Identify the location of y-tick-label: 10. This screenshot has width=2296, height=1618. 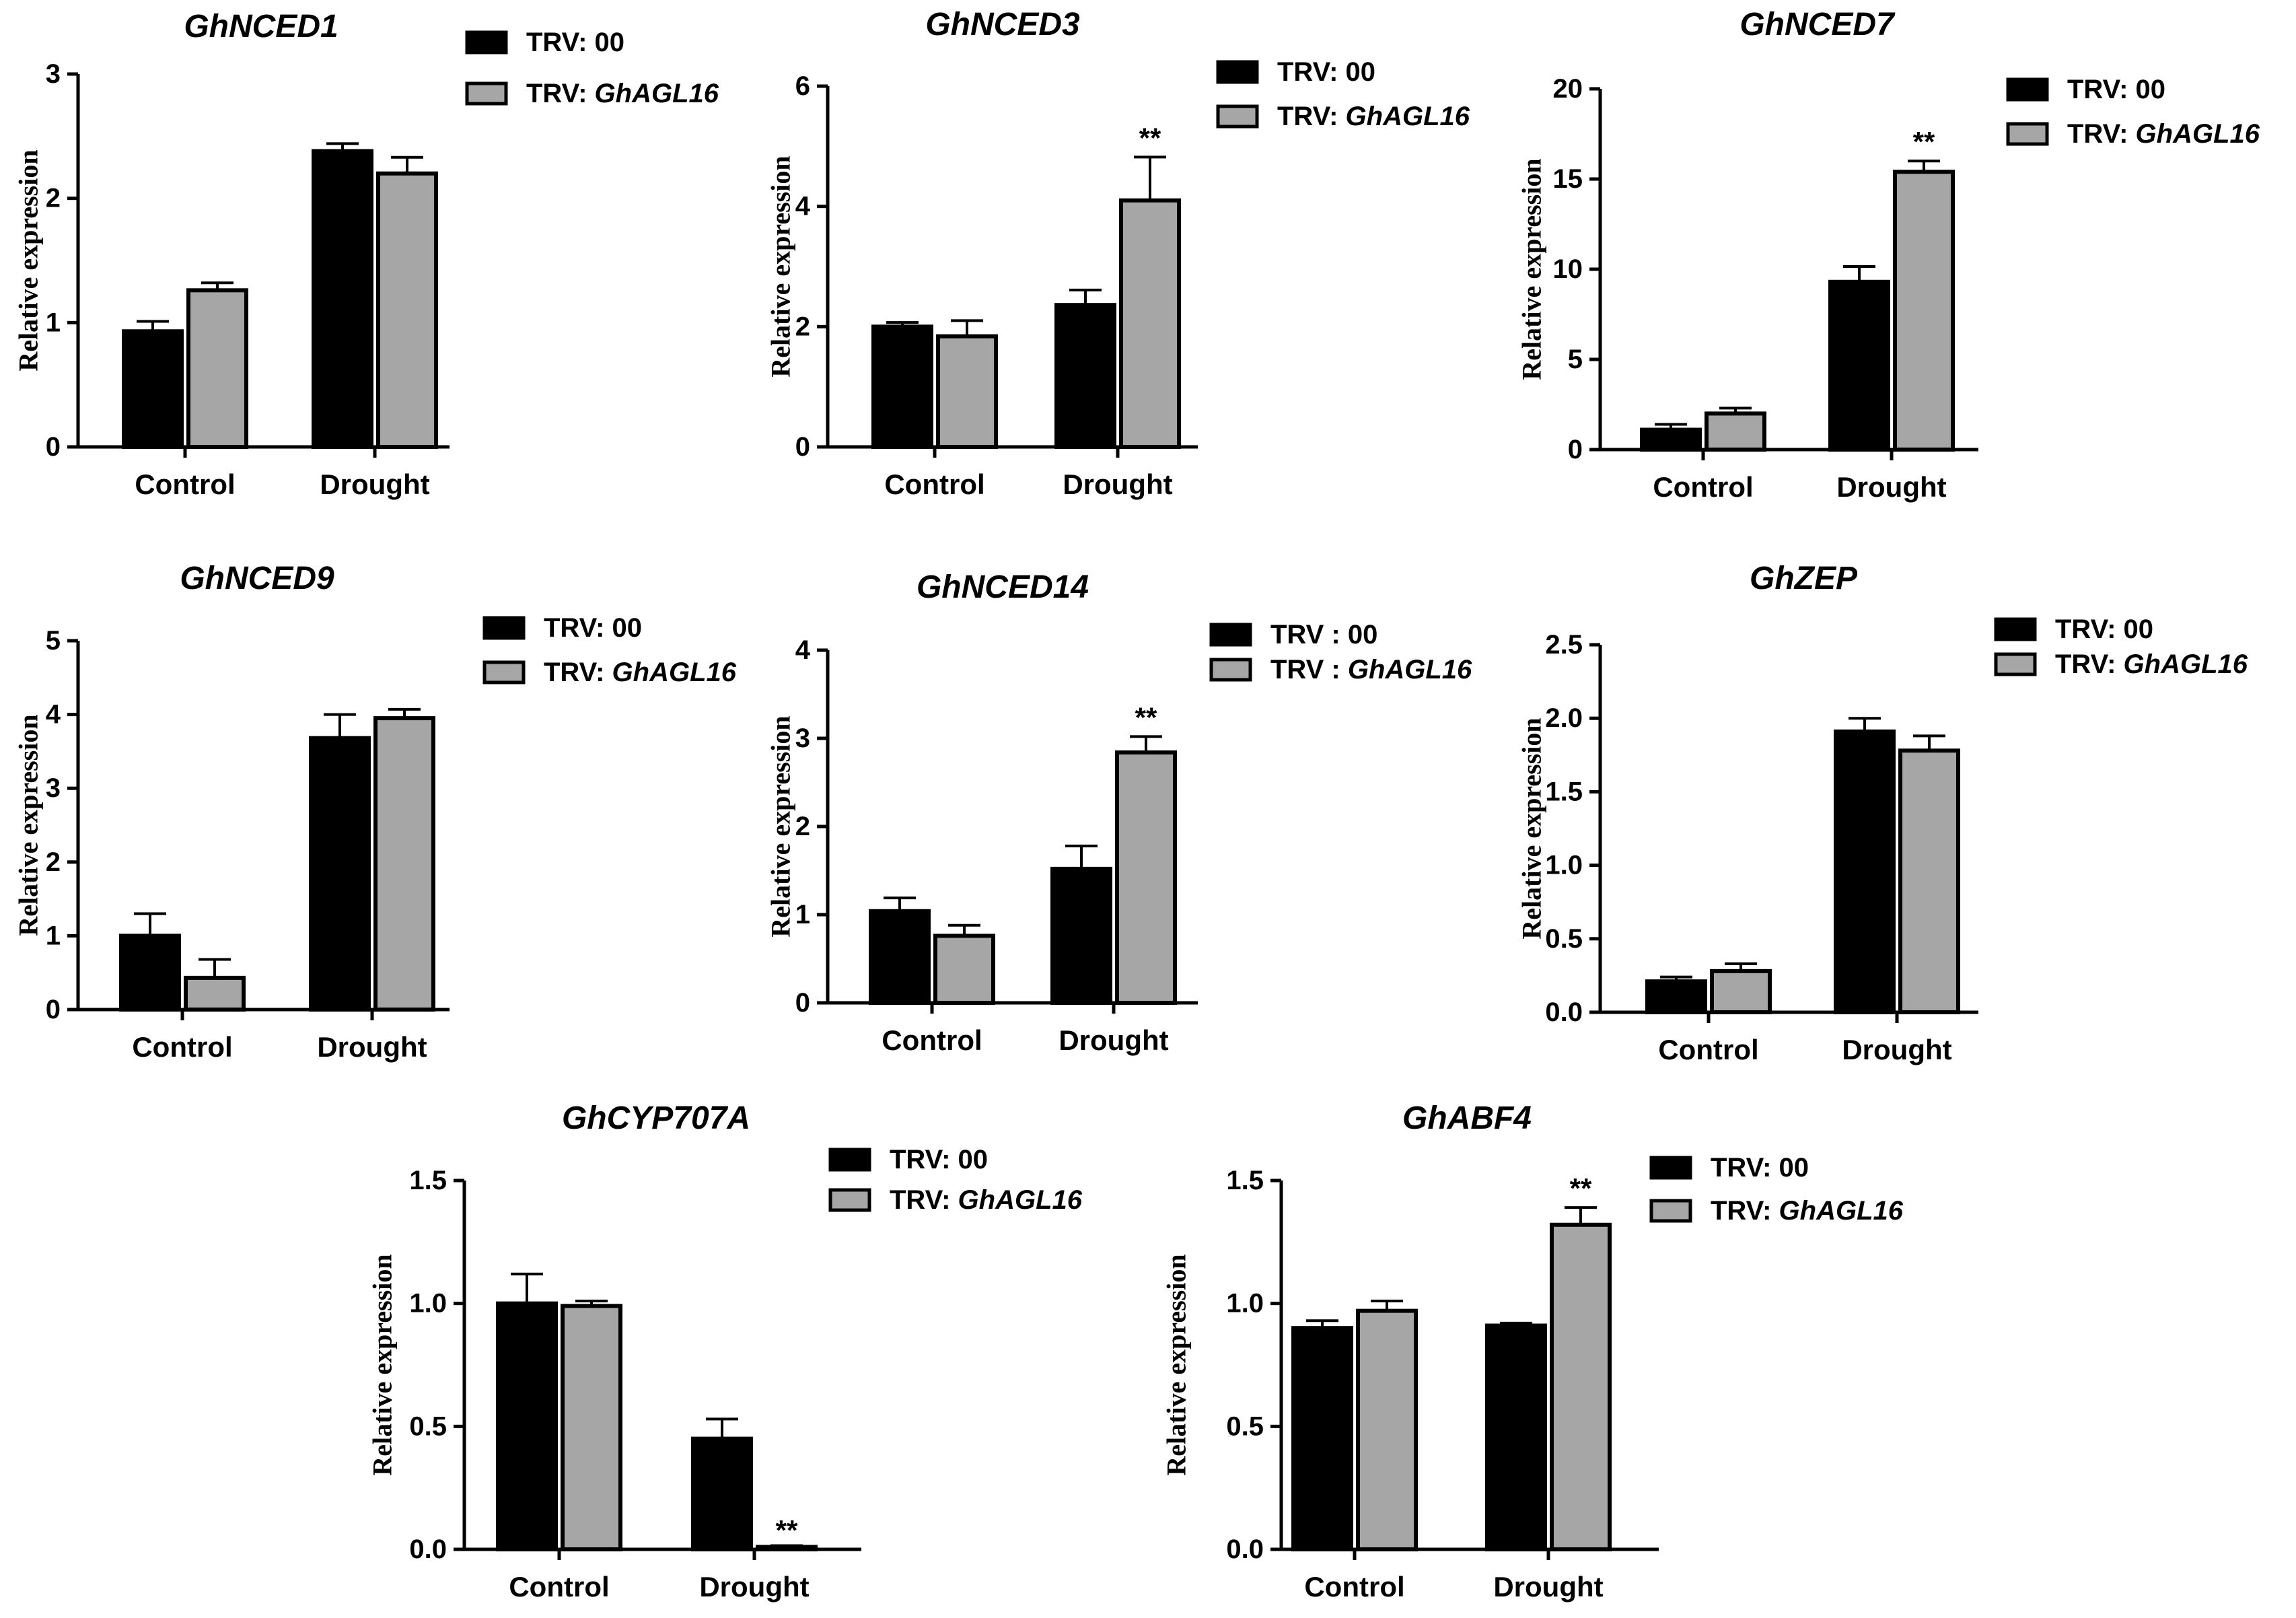
(1568, 269).